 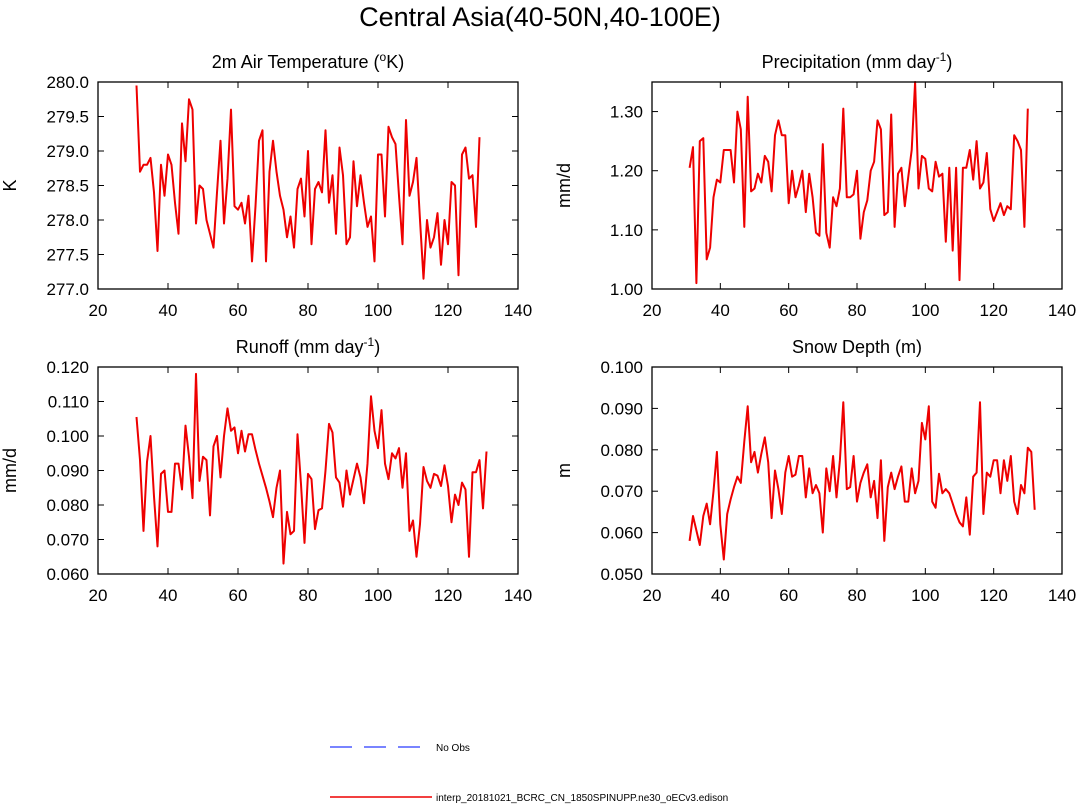 What do you see at coordinates (395, 62) in the screenshot?
I see `panel-title-end: K)` at bounding box center [395, 62].